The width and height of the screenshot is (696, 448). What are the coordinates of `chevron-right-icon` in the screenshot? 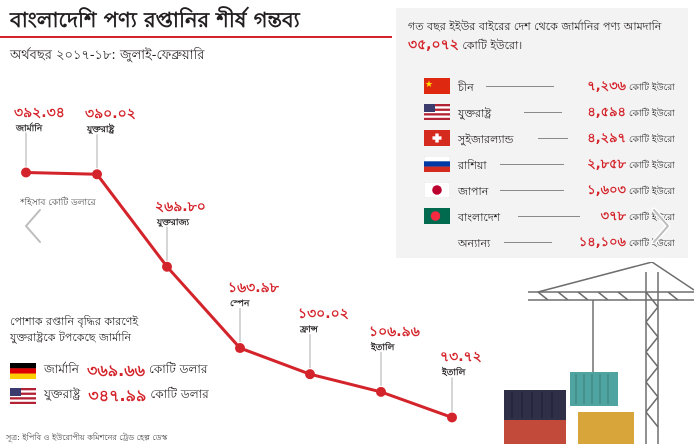 It's located at (661, 226).